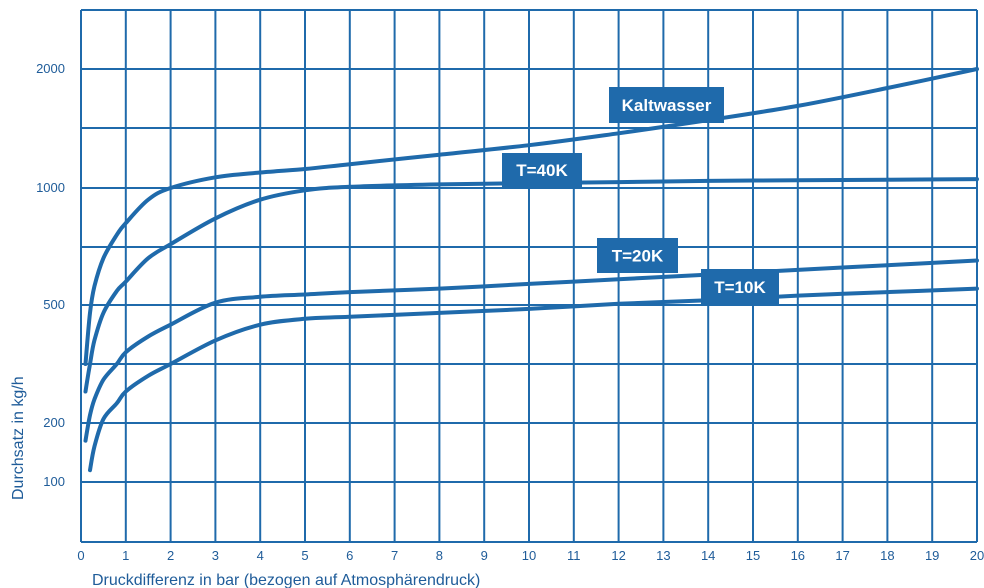  What do you see at coordinates (304, 555) in the screenshot?
I see `x-tick-label: 5` at bounding box center [304, 555].